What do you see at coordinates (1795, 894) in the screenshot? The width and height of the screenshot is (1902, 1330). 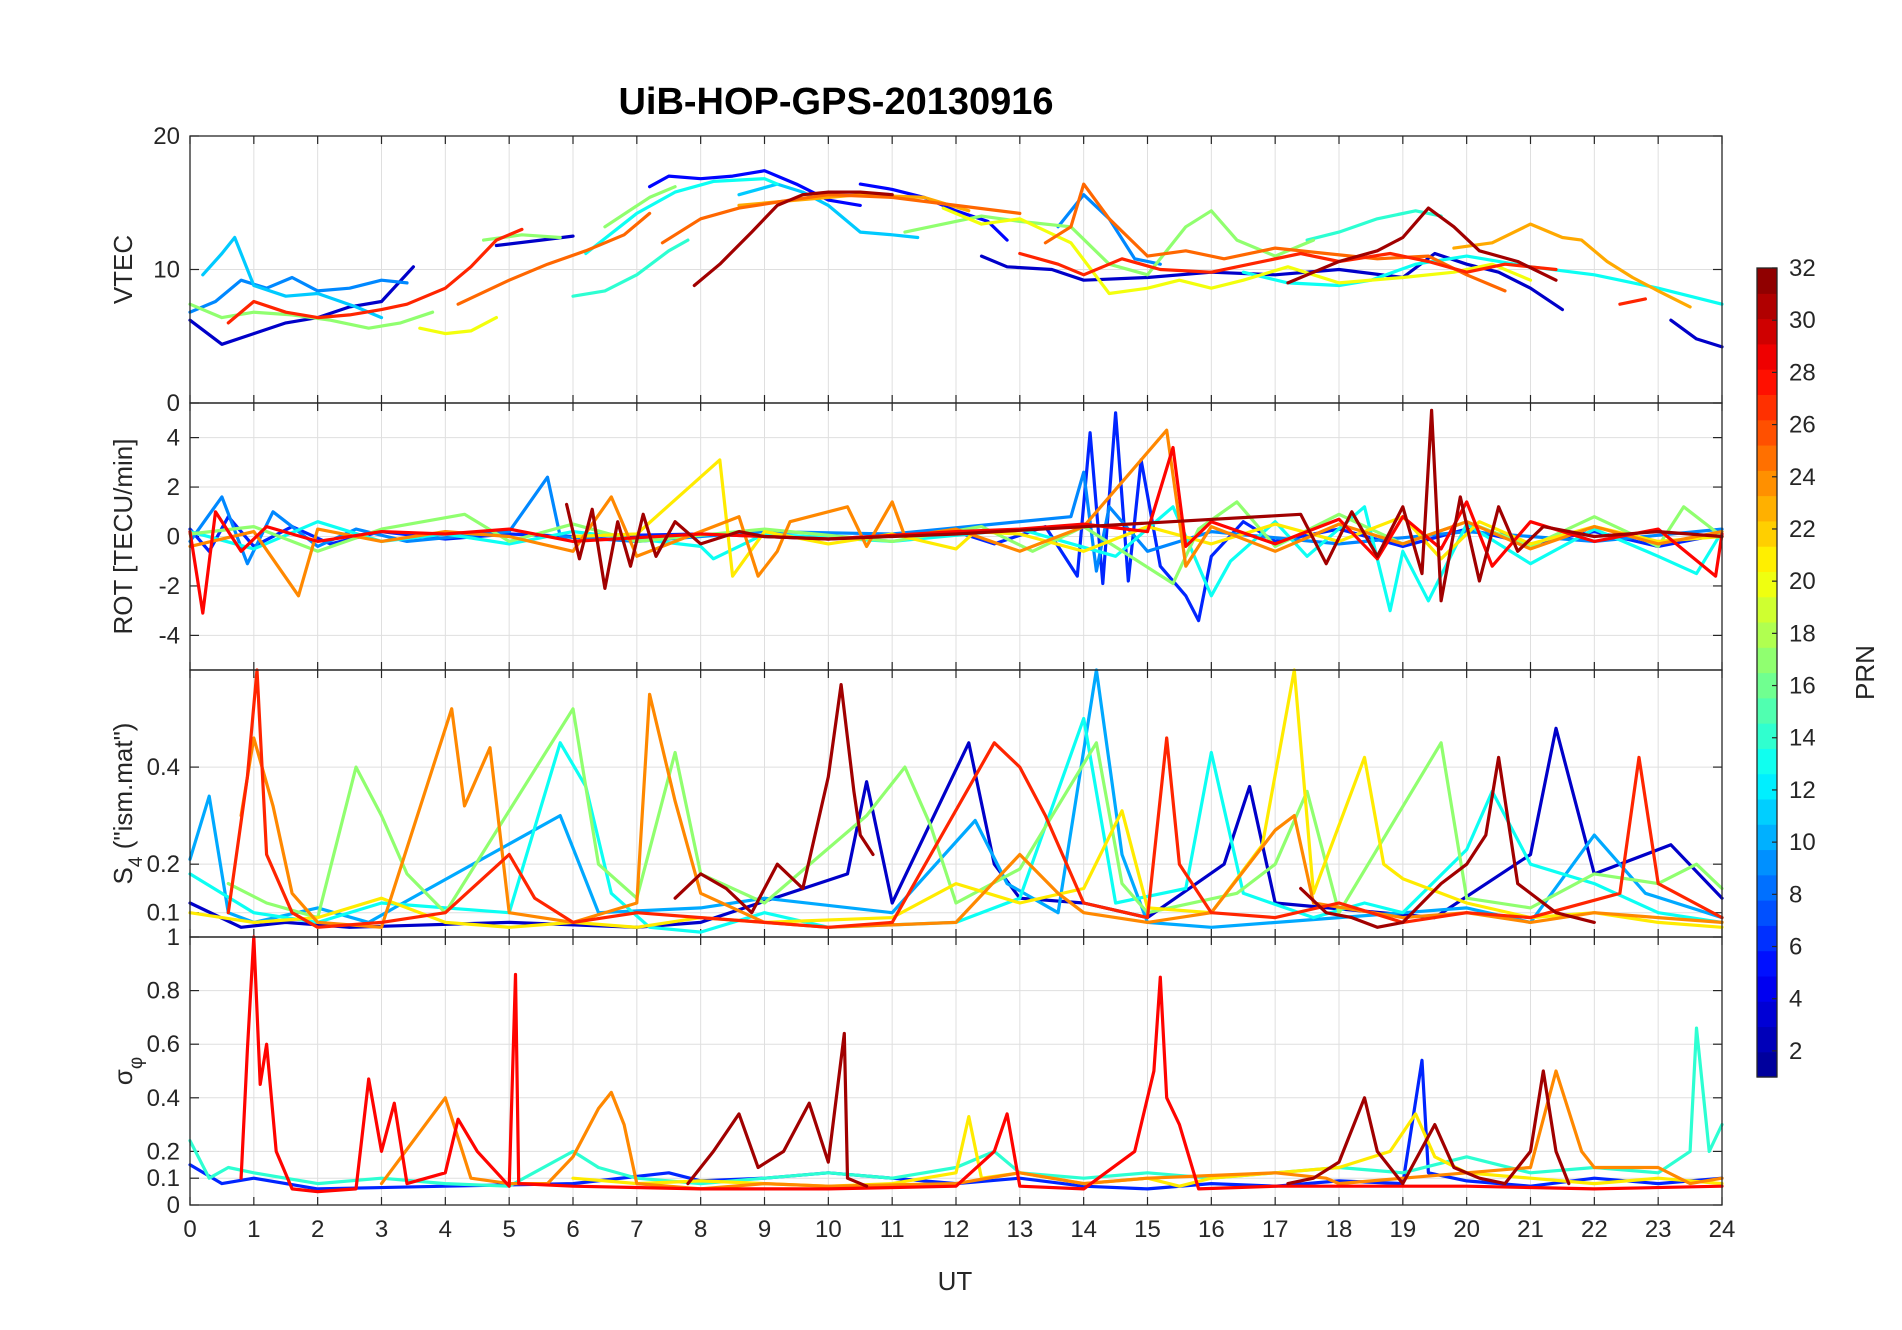 I see `colorbar-tick-label: 8` at bounding box center [1795, 894].